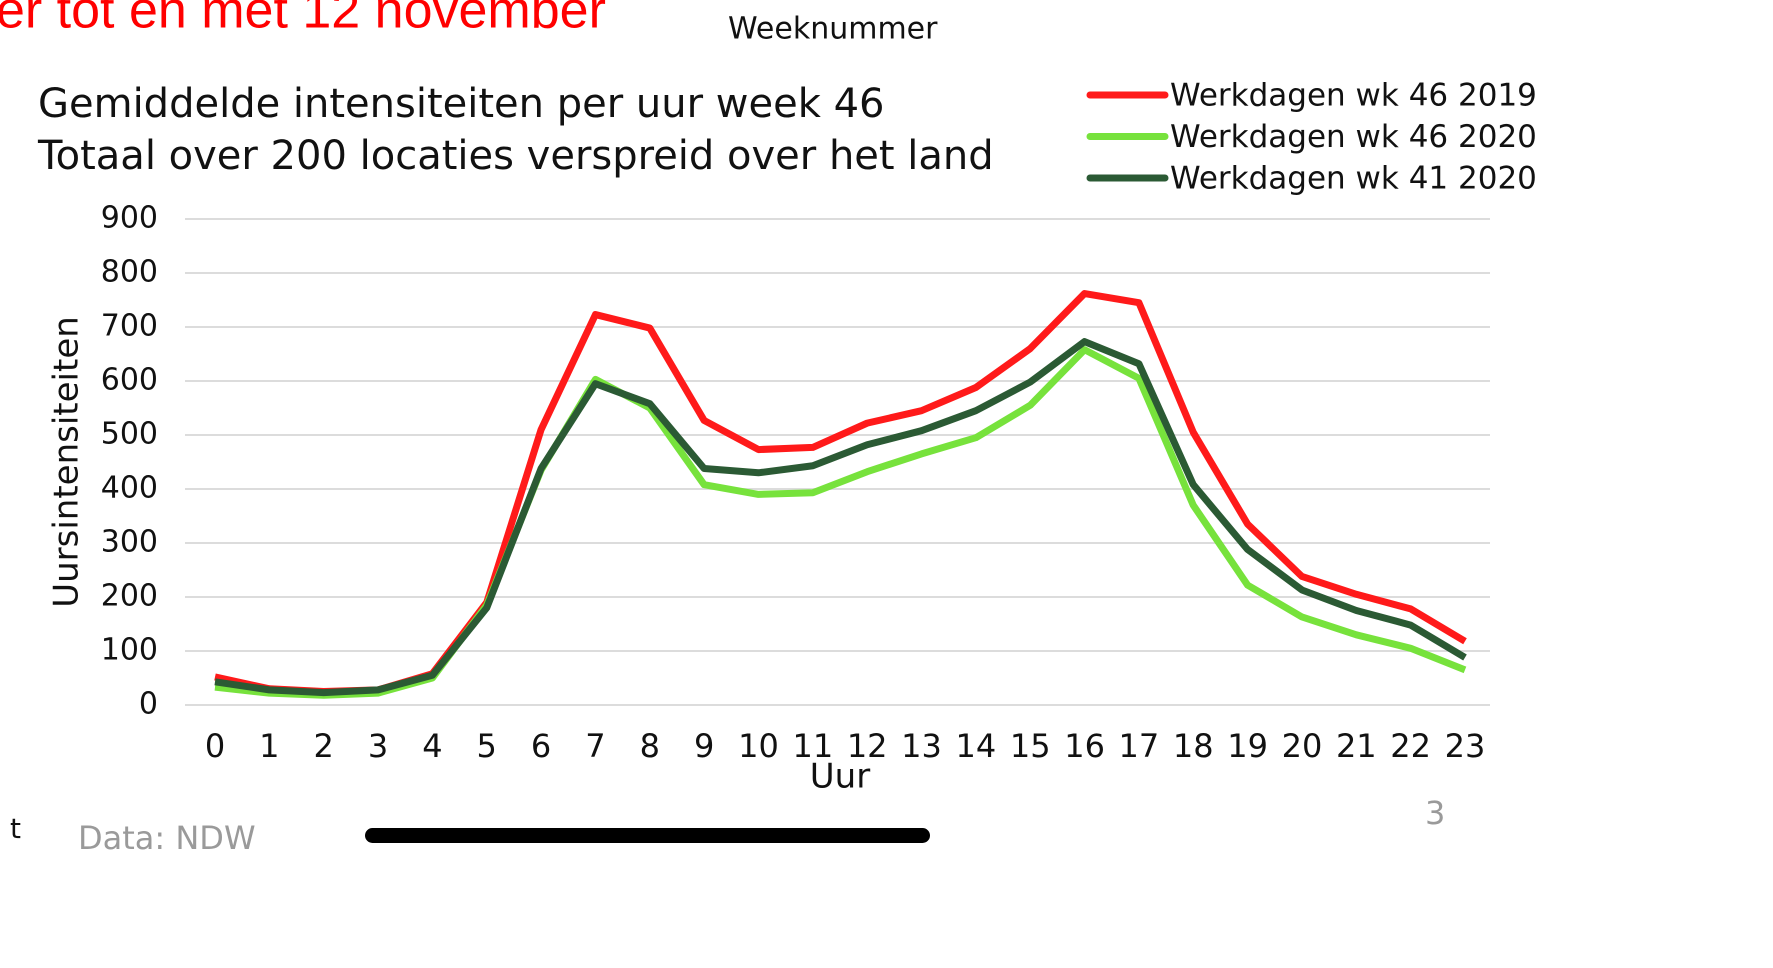 This screenshot has height=968, width=1773. What do you see at coordinates (1410, 746) in the screenshot?
I see `x-tick-label: 22` at bounding box center [1410, 746].